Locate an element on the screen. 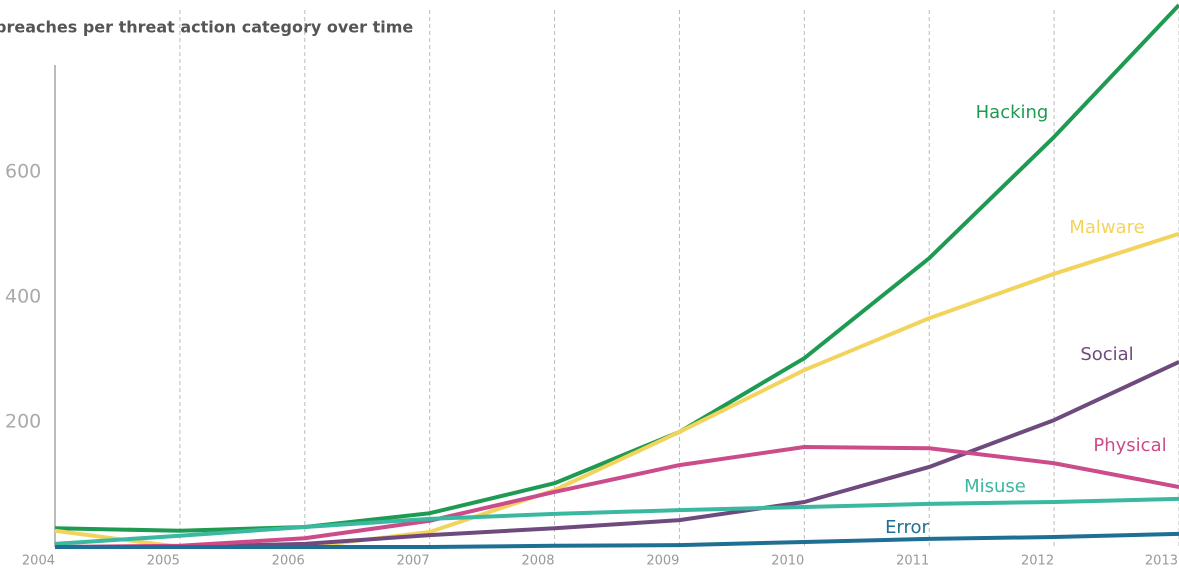  x-tick-label: 2010 is located at coordinates (787, 561).